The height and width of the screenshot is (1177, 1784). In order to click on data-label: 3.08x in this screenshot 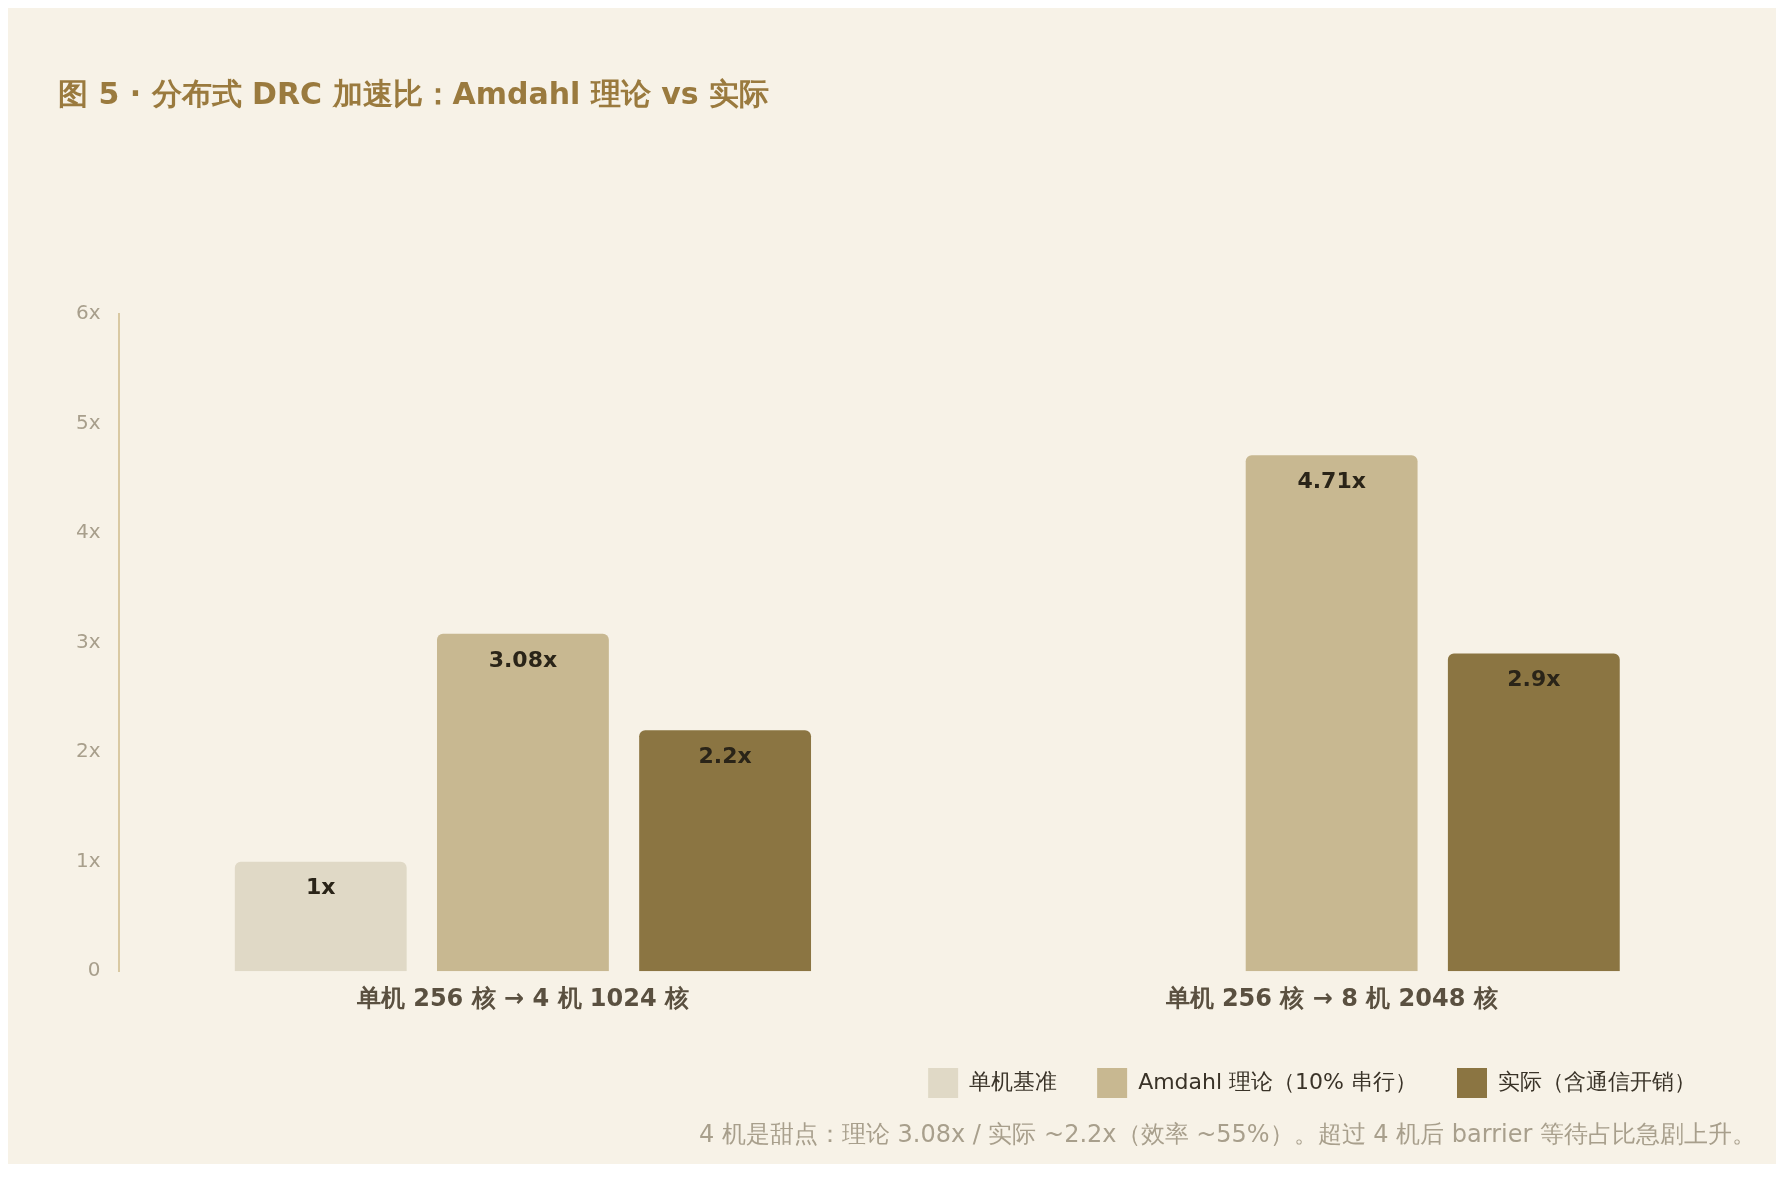, I will do `click(523, 659)`.